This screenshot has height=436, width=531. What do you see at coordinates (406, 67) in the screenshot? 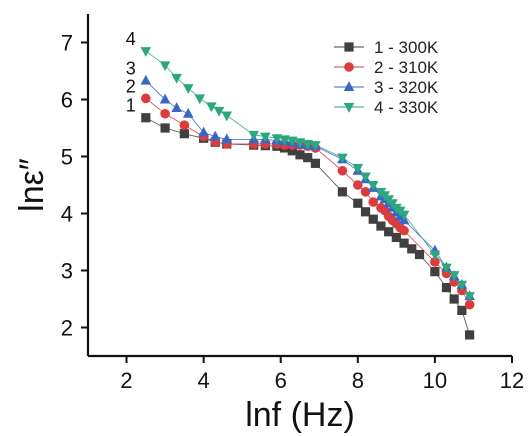
I see `legend-label: 2 - 310K` at bounding box center [406, 67].